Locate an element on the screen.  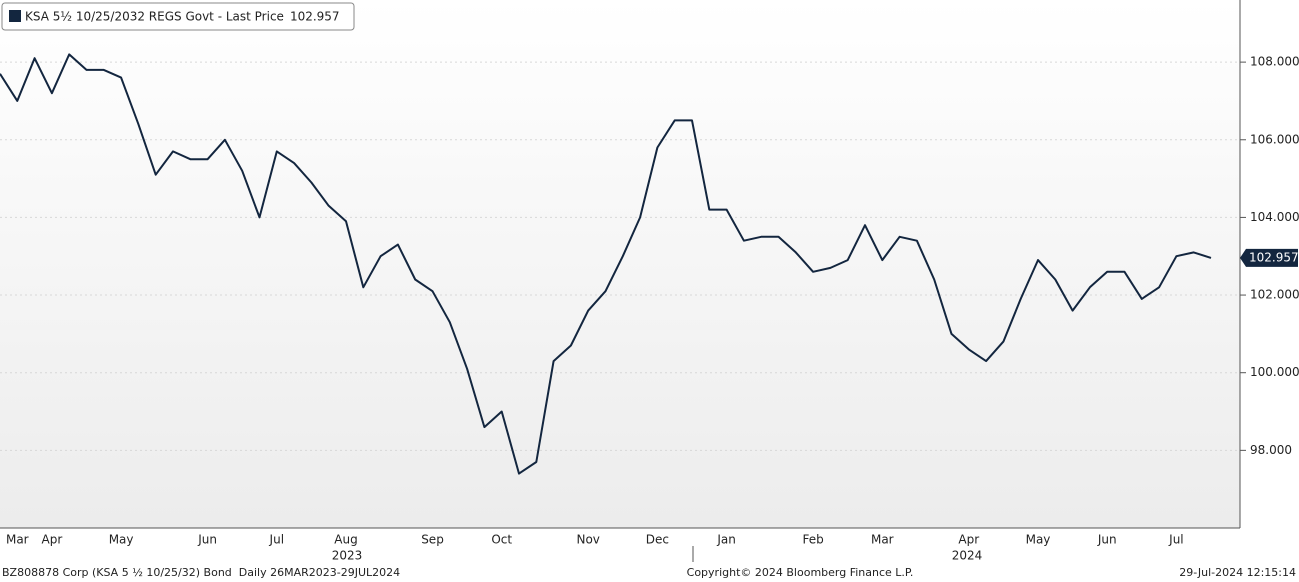
year-label: 2024 is located at coordinates (967, 556).